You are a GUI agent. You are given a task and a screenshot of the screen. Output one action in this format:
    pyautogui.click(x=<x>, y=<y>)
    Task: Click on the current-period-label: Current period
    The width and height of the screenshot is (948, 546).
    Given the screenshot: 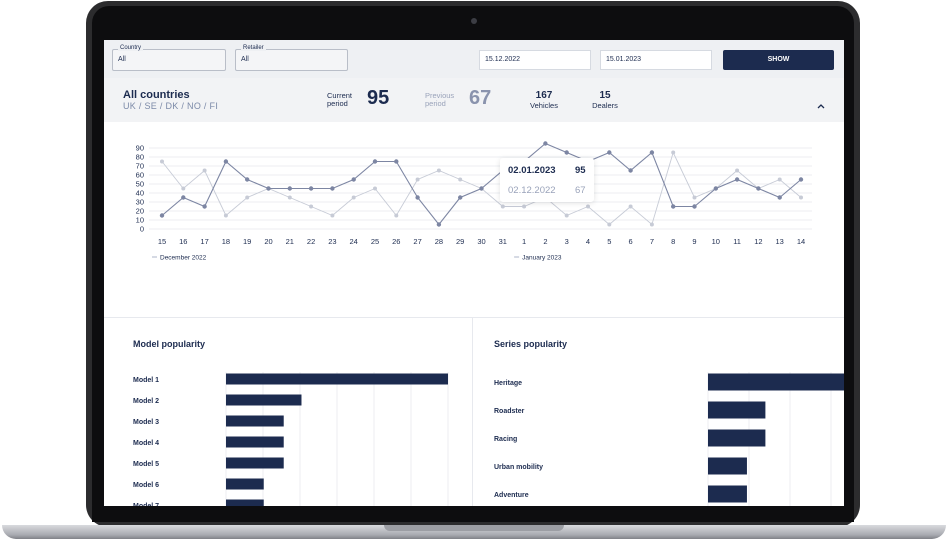 What is the action you would take?
    pyautogui.click(x=340, y=99)
    